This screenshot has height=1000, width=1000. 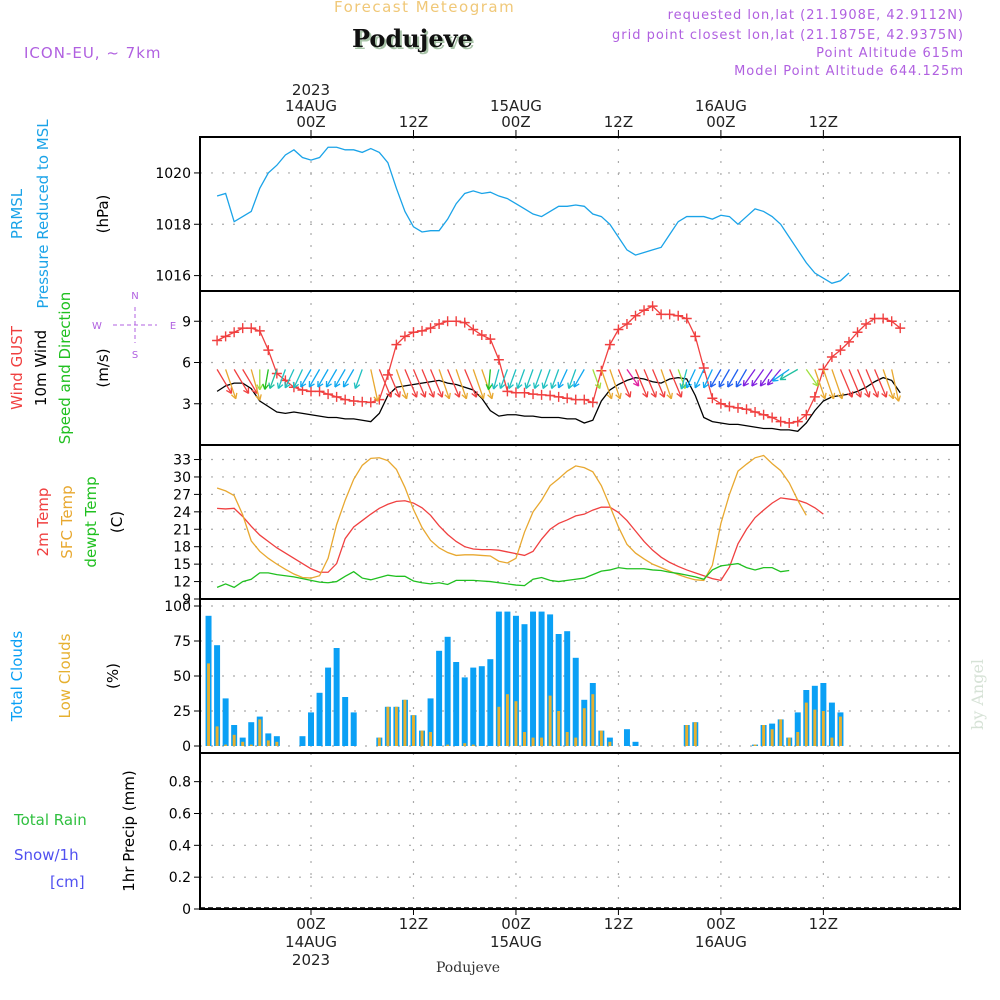 What do you see at coordinates (413, 924) in the screenshot?
I see `x-label-bottom: 12Z` at bounding box center [413, 924].